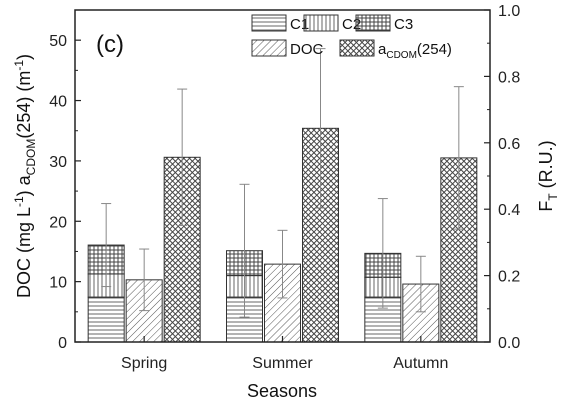 This screenshot has width=572, height=405. I want to click on right-axis: 0.0 0.2 0.4 0.6 0.8 1.0, so click(502, 177).